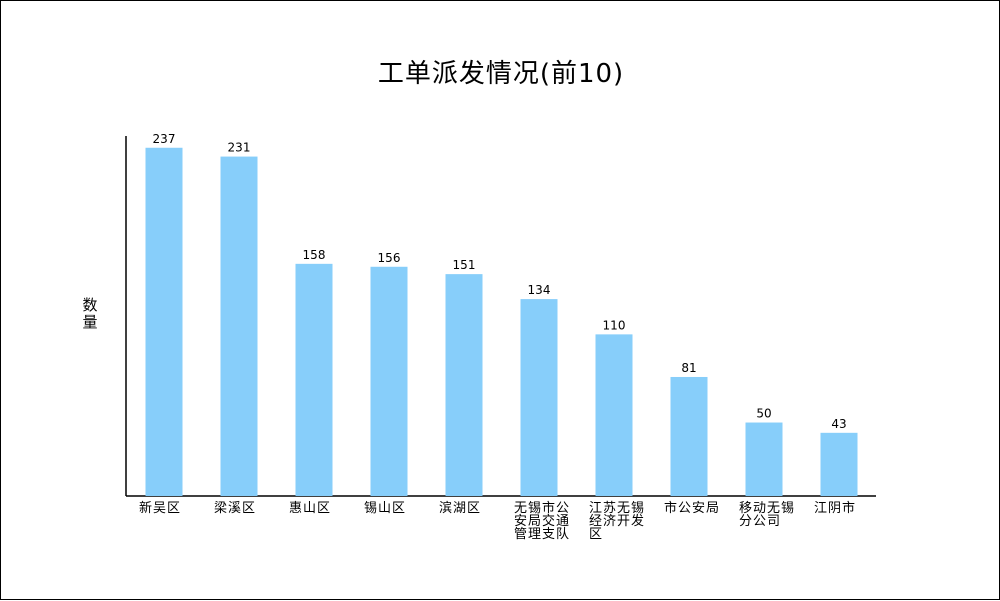 This screenshot has width=1000, height=601. Describe the element at coordinates (389, 258) in the screenshot. I see `data-label: 156` at that location.